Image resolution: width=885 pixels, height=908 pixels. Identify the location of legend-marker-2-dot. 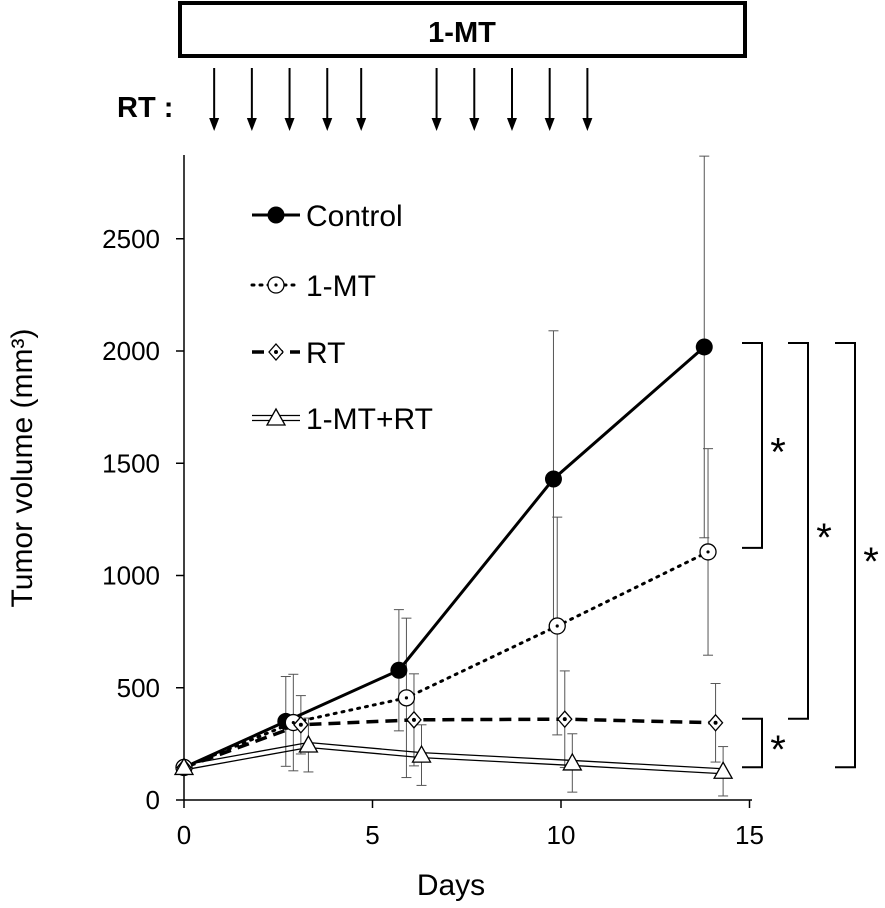
(276, 352).